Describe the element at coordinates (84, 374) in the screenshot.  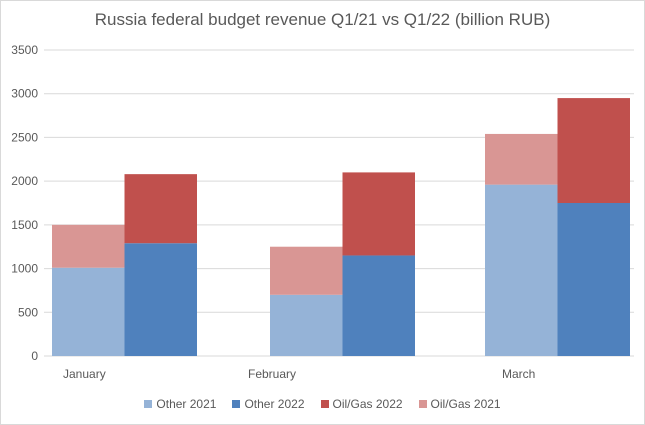
I see `x-category-label: January` at that location.